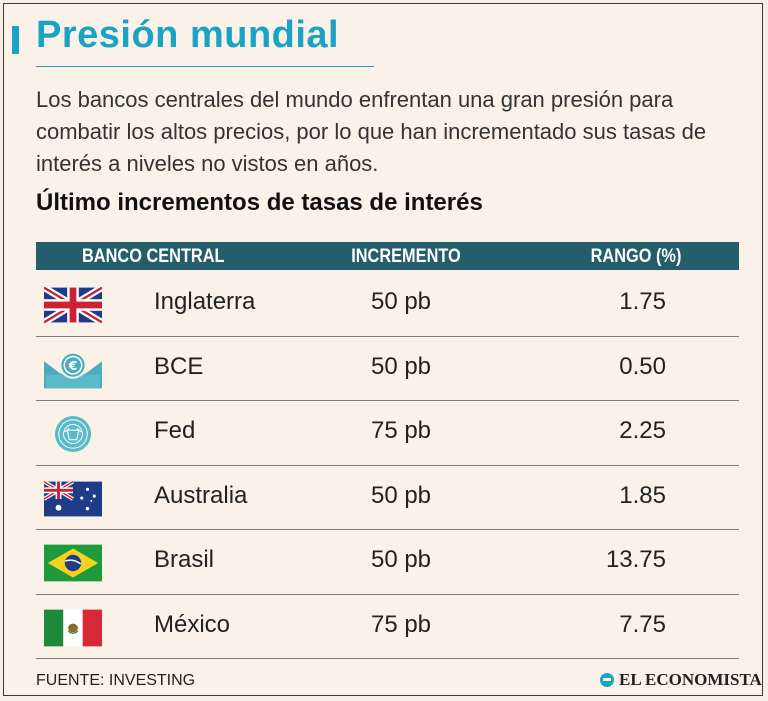  What do you see at coordinates (201, 495) in the screenshot?
I see `bank-name: Australia` at bounding box center [201, 495].